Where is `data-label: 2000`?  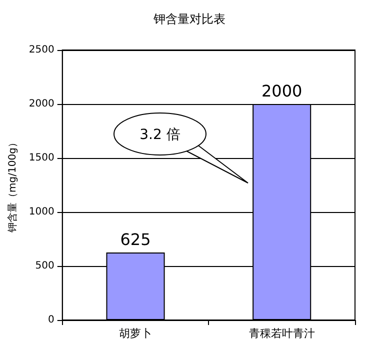 data-label: 2000 is located at coordinates (281, 91).